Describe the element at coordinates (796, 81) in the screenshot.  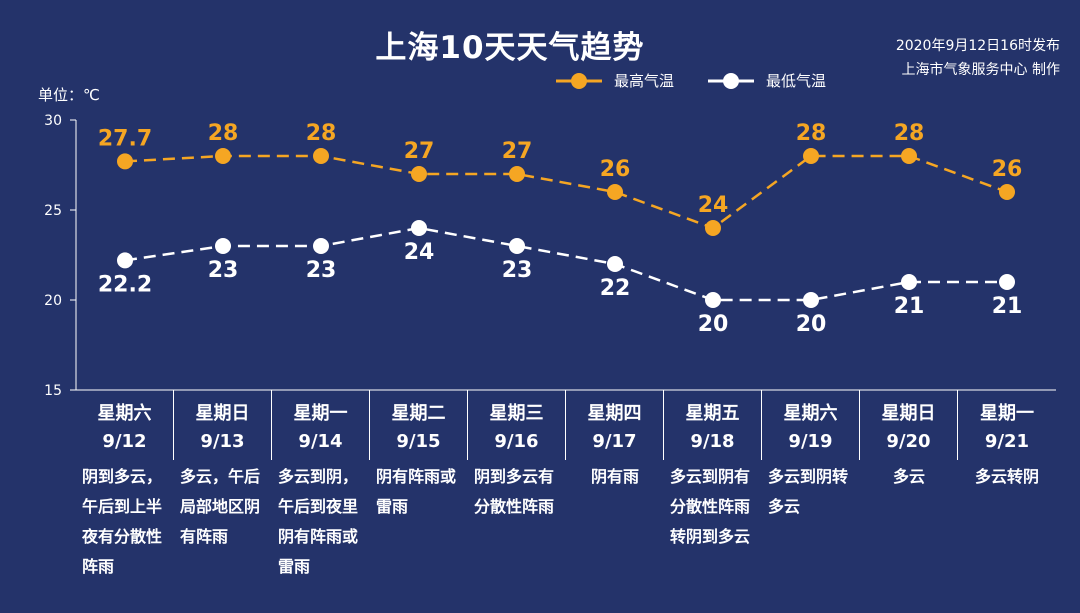
I see `legend-label: 最低气温` at that location.